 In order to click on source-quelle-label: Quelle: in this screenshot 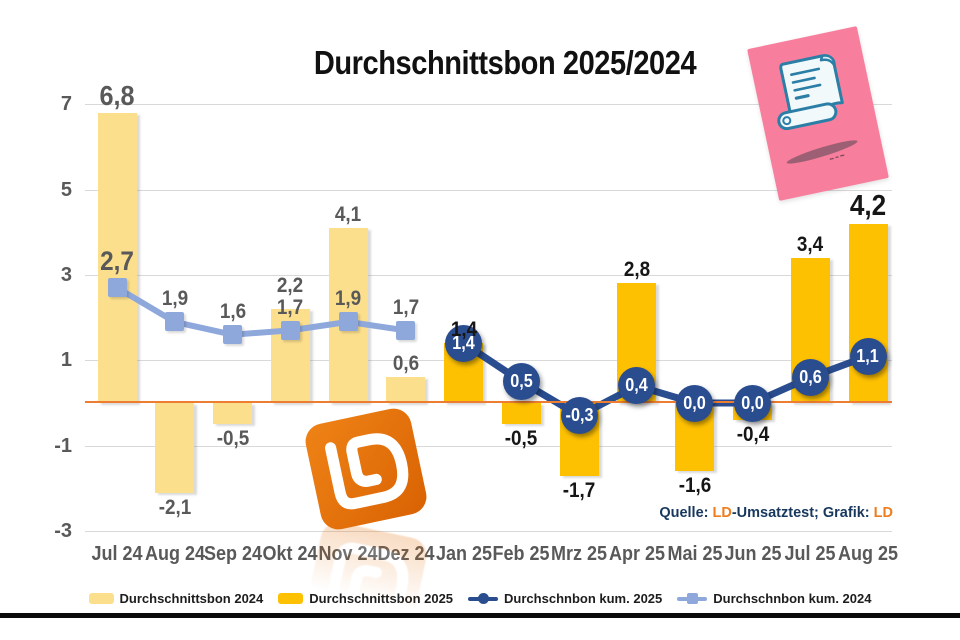, I will do `click(686, 513)`.